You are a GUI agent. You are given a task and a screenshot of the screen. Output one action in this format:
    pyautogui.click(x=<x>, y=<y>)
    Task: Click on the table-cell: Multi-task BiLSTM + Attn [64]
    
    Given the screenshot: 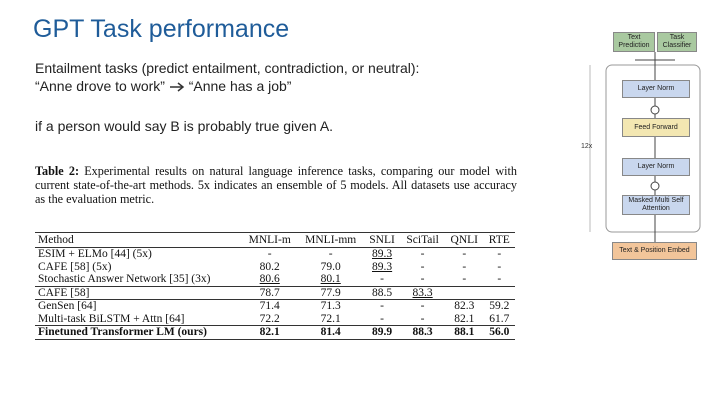 What is the action you would take?
    pyautogui.click(x=111, y=318)
    